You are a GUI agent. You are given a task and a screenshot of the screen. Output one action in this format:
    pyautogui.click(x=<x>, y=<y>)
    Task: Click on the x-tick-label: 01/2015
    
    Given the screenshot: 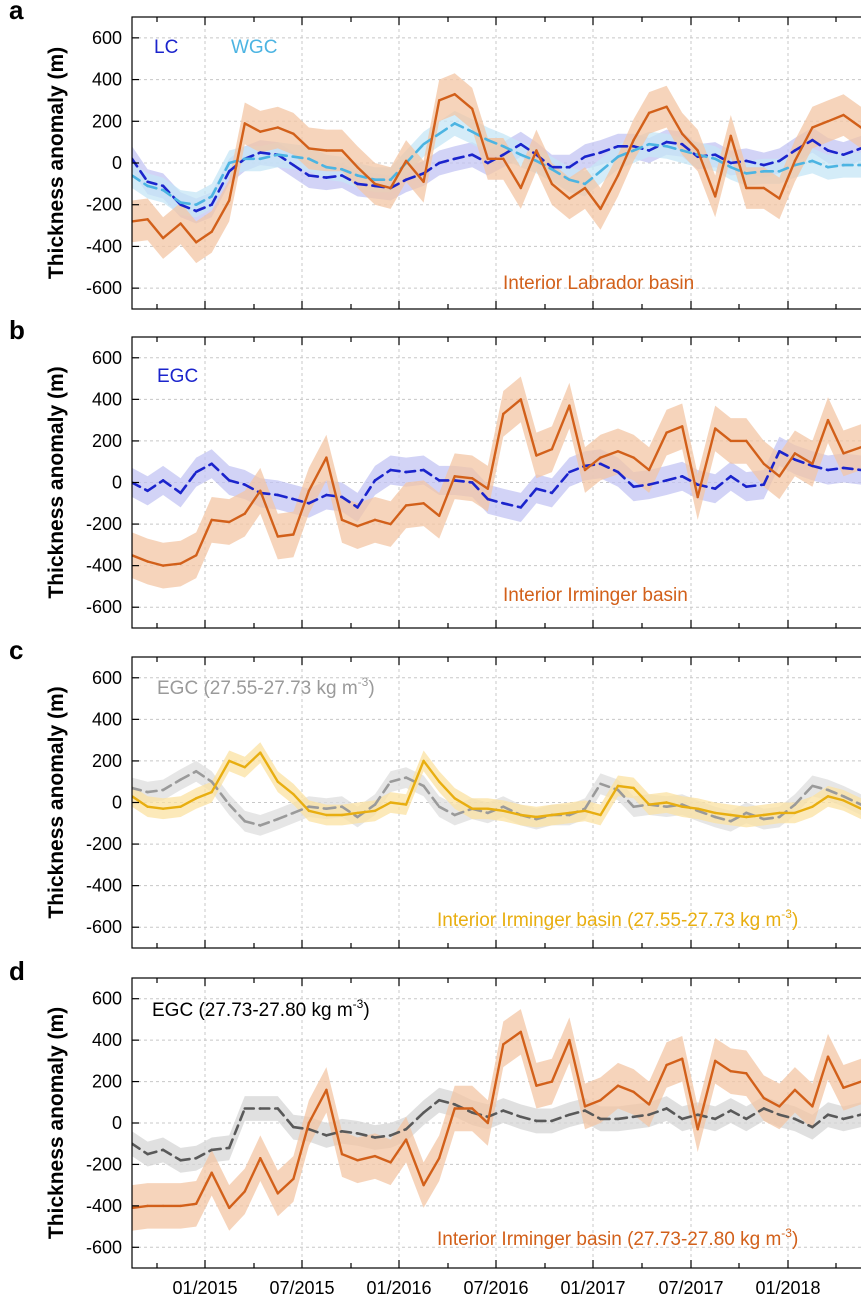 What is the action you would take?
    pyautogui.click(x=204, y=1288)
    